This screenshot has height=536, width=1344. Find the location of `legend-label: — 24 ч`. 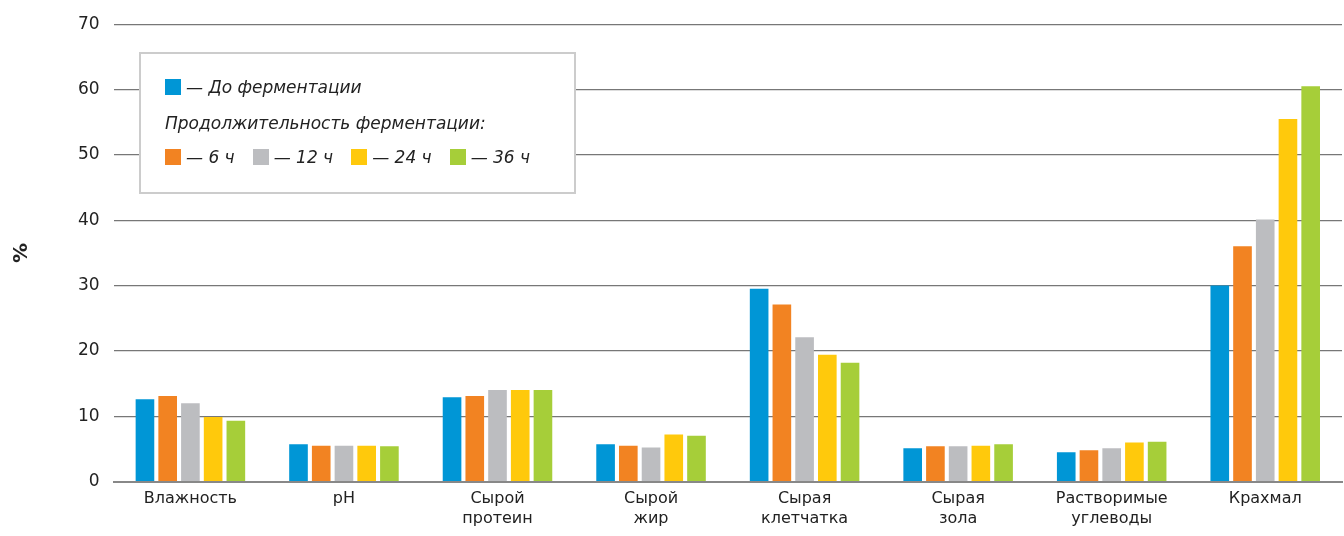

legend-label: — 24 ч is located at coordinates (402, 157).